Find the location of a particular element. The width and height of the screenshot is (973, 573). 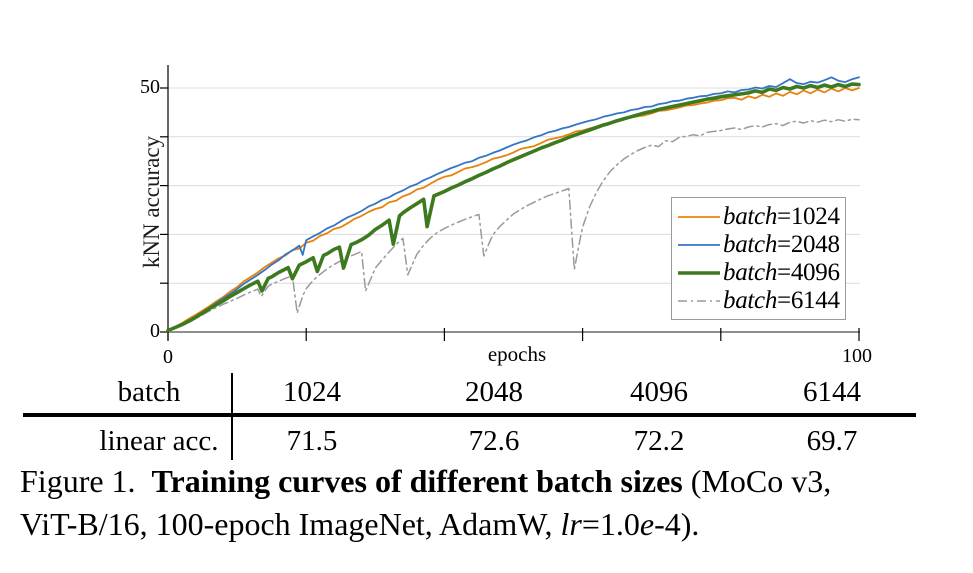

x-axis-title: epochs is located at coordinates (517, 354).